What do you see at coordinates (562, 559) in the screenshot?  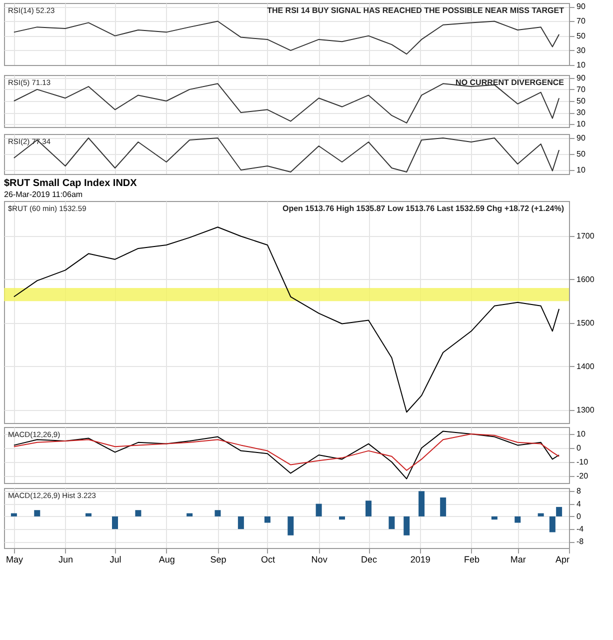 I see `x-tick-label: Apr` at bounding box center [562, 559].